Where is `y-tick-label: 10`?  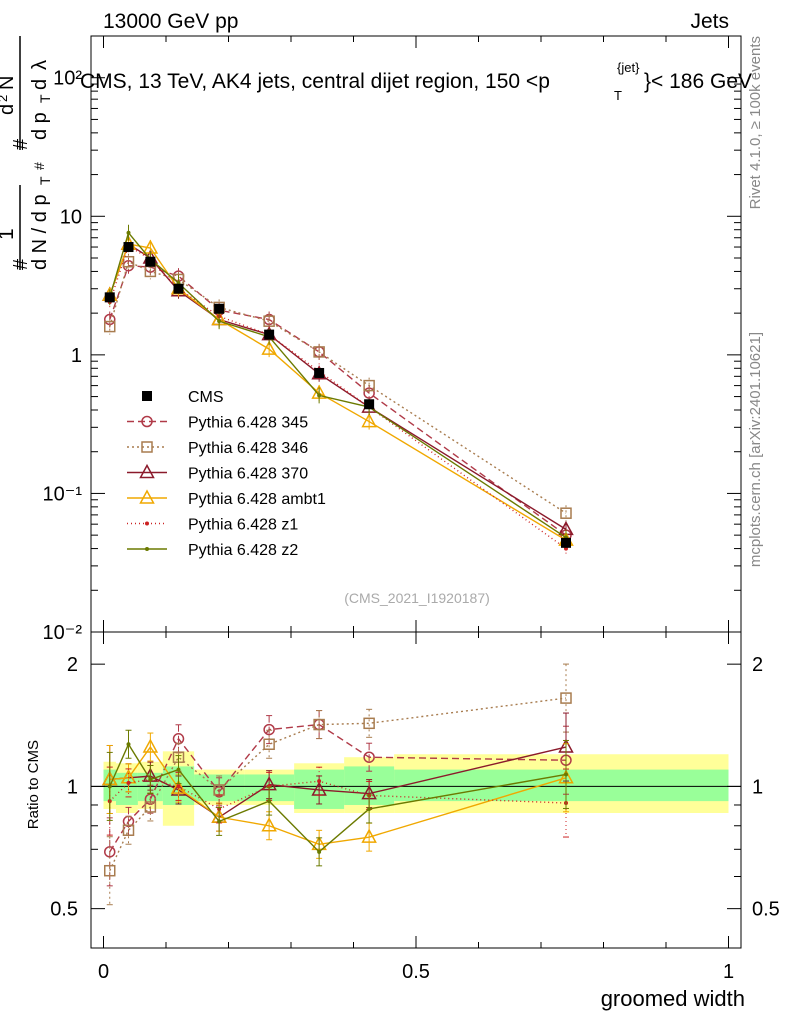 y-tick-label: 10 is located at coordinates (71, 217).